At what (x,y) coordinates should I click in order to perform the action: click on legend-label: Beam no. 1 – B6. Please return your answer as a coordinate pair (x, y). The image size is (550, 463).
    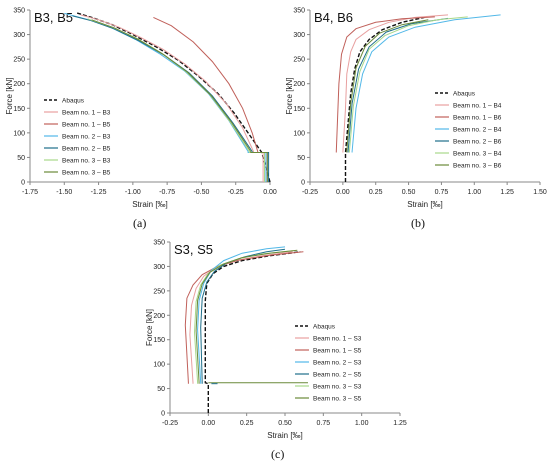
    Looking at the image, I should click on (477, 118).